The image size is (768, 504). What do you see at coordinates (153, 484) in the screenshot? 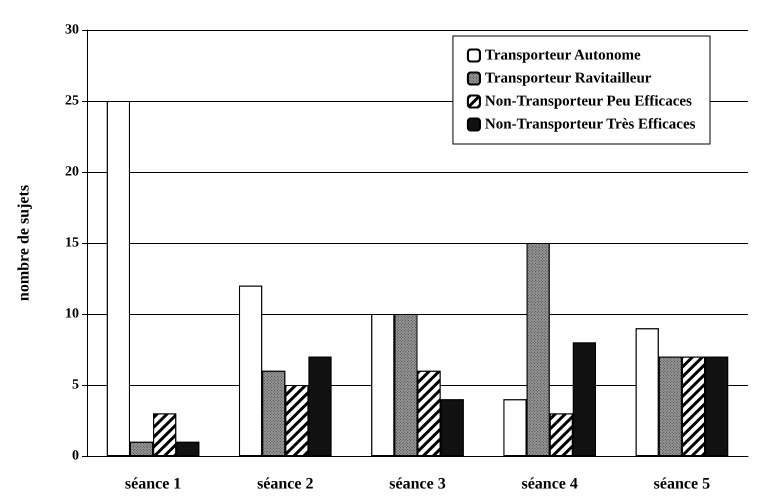
I see `x-tick-label: séance 1` at bounding box center [153, 484].